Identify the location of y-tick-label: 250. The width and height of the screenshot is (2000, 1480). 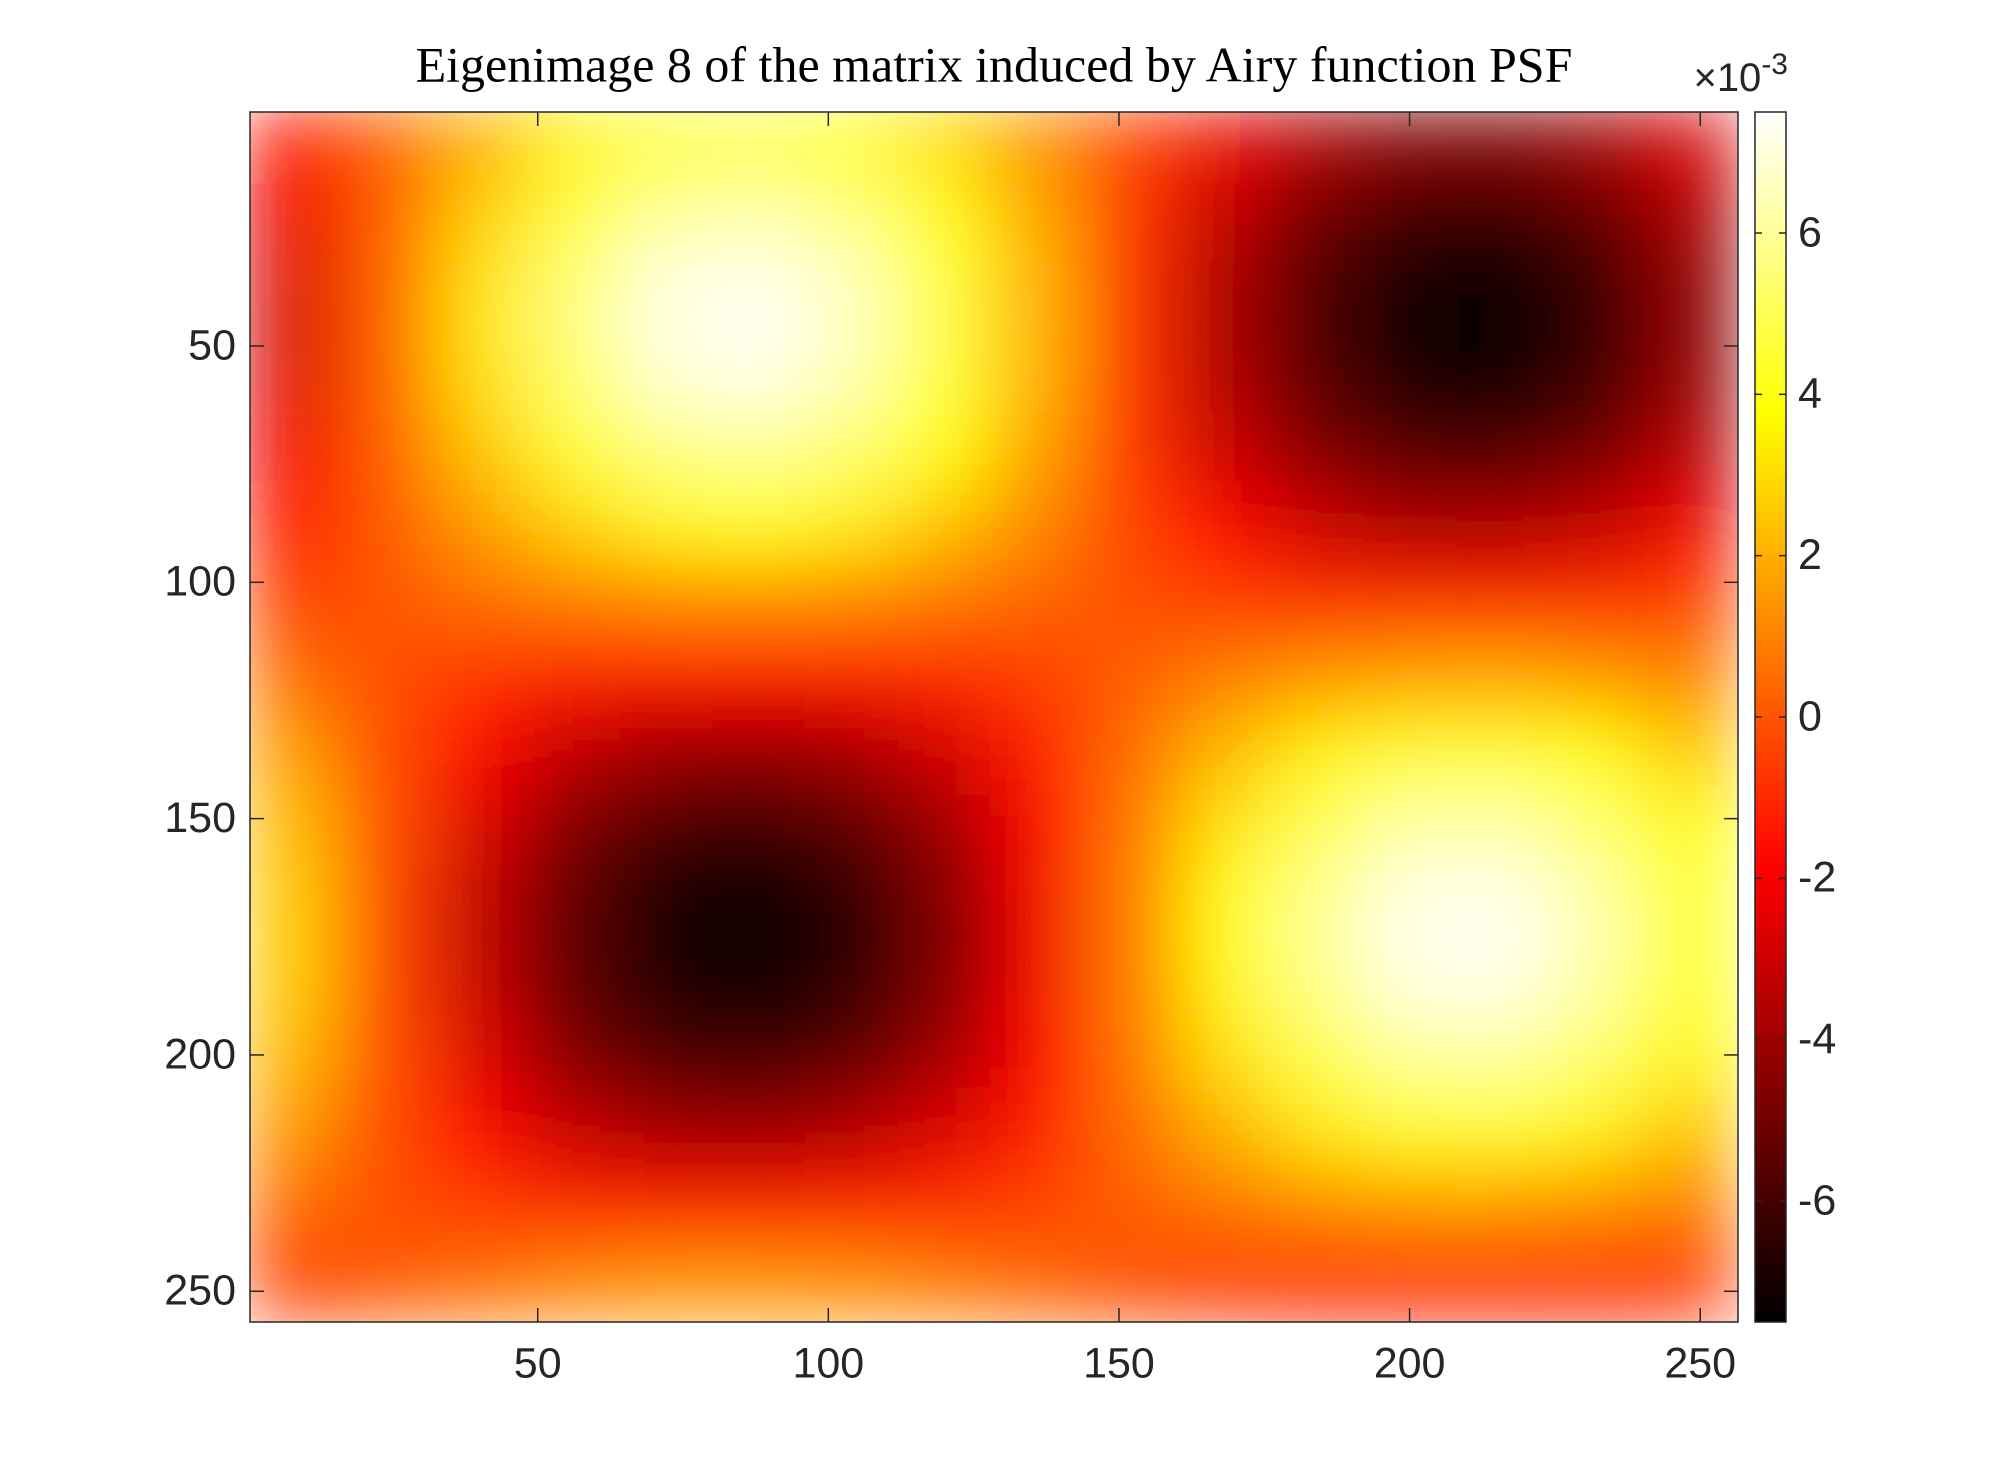
(200, 1291).